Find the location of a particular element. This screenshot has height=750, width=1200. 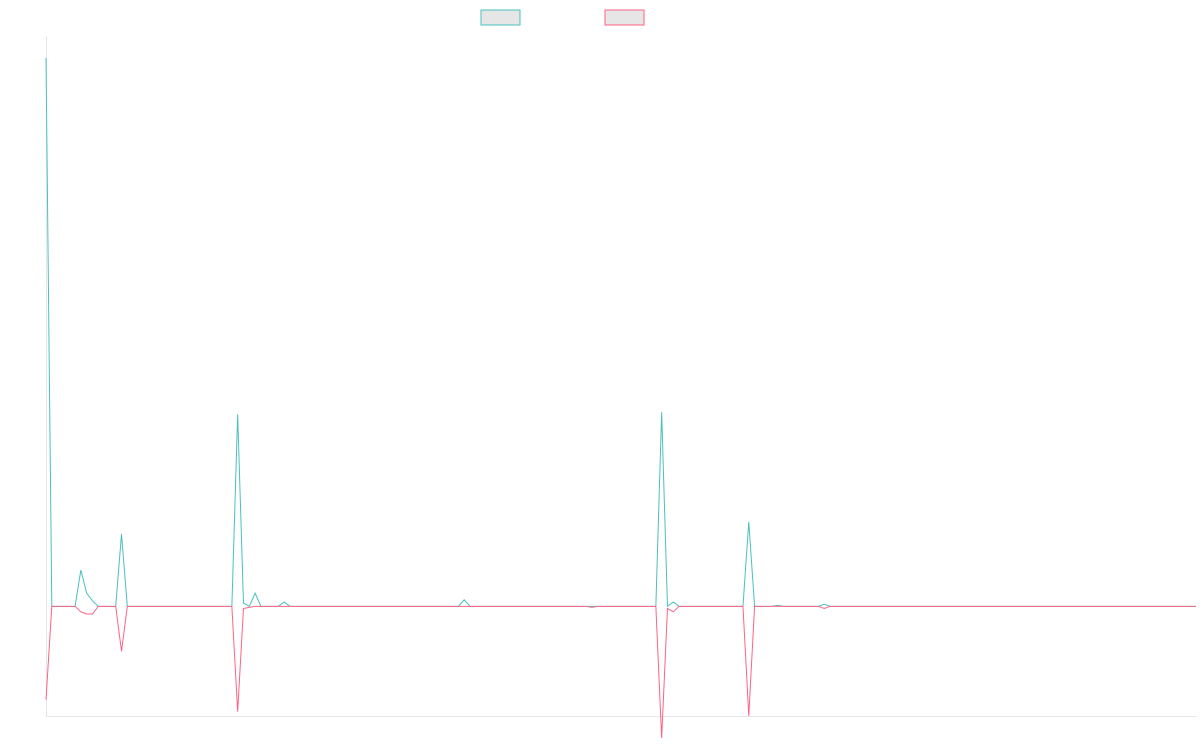

legend is located at coordinates (562, 17).